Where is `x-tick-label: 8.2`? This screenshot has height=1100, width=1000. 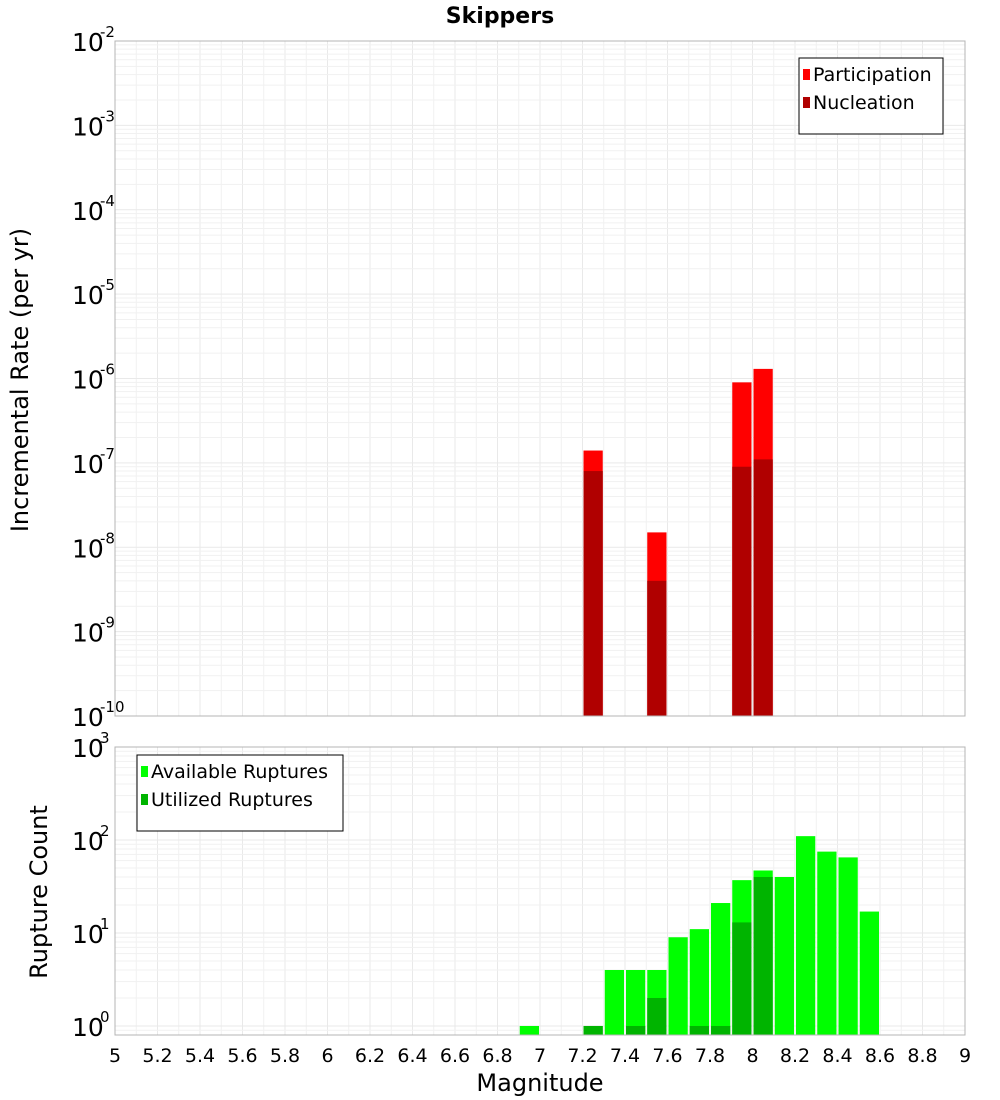
x-tick-label: 8.2 is located at coordinates (795, 1056).